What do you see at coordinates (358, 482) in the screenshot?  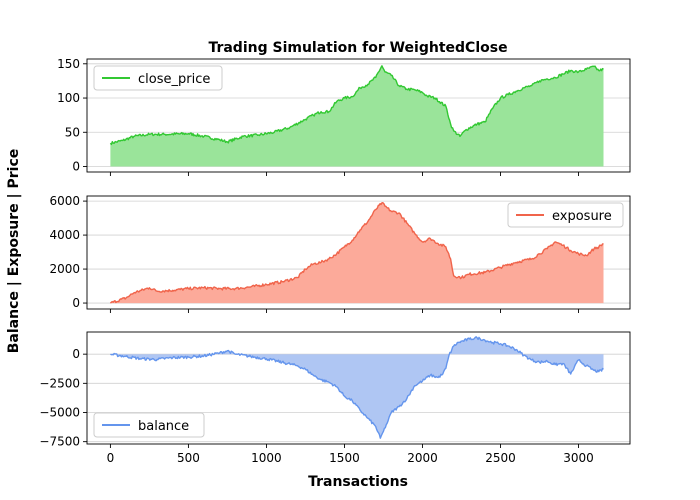 I see `x-axis-label: Transactions` at bounding box center [358, 482].